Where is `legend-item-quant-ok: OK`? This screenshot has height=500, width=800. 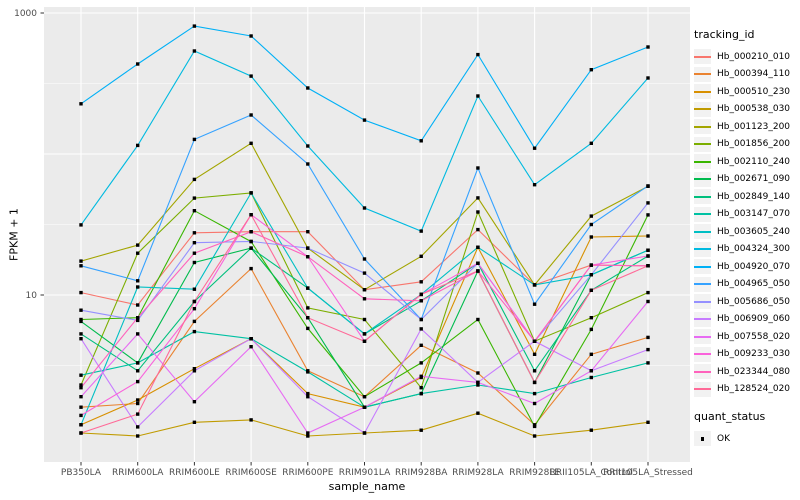
legend-item-quant-ok: OK is located at coordinates (747, 439).